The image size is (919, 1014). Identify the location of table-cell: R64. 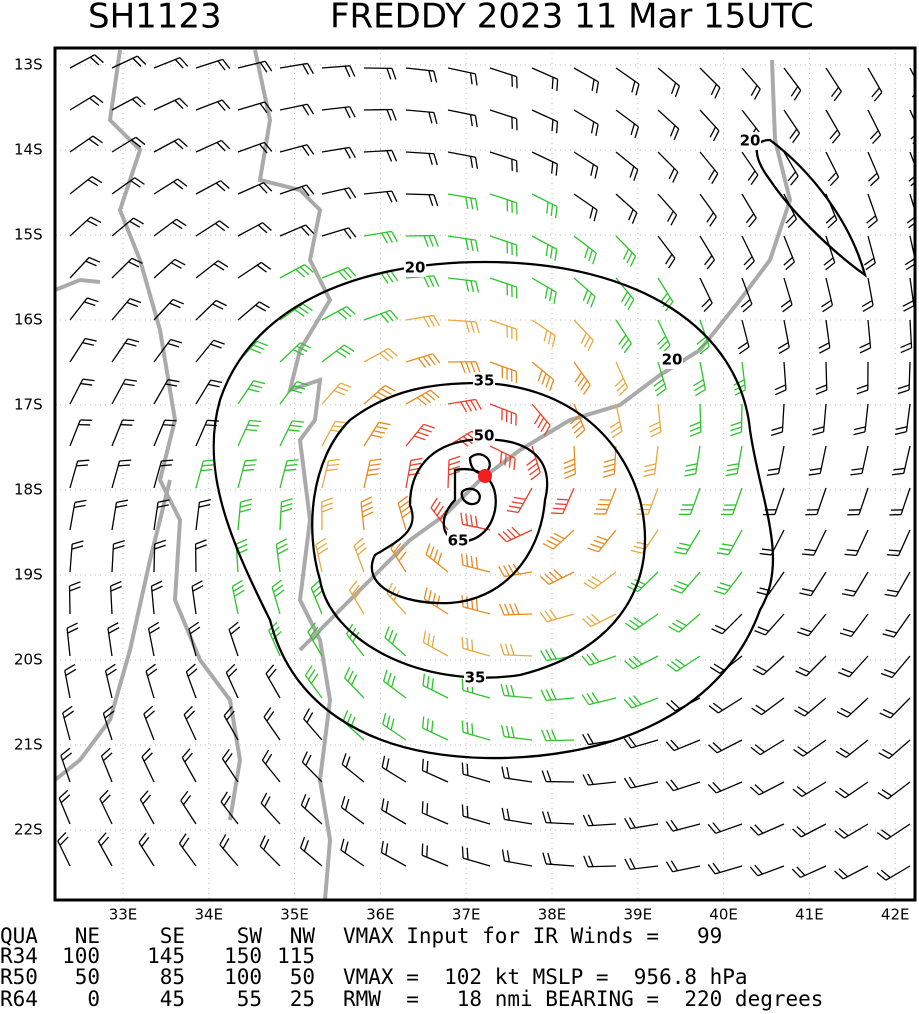
(19, 999).